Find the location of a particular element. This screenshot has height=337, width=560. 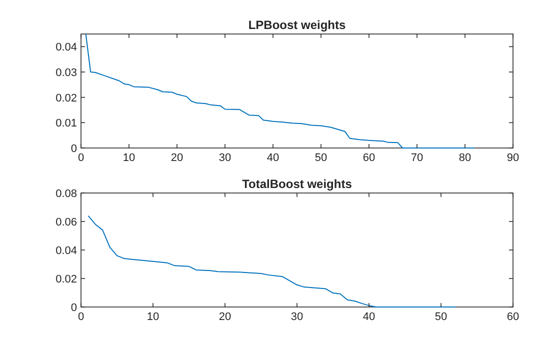

y-tick-label: 0.01 is located at coordinates (66, 124).